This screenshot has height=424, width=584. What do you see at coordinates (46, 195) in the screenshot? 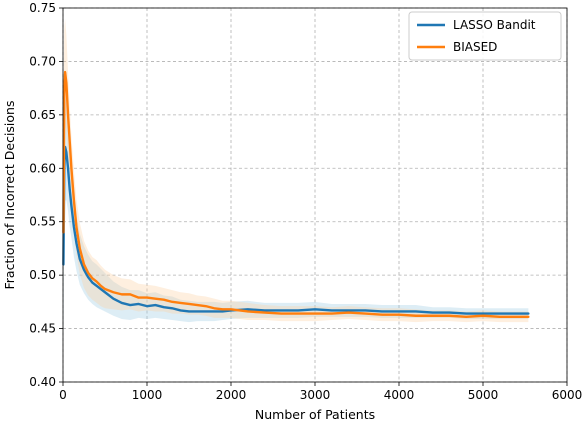
I see `y-axis-ticks: 0.40 0.45 0.50 0.55 0.60 0.65 0.70 0.75` at bounding box center [46, 195].